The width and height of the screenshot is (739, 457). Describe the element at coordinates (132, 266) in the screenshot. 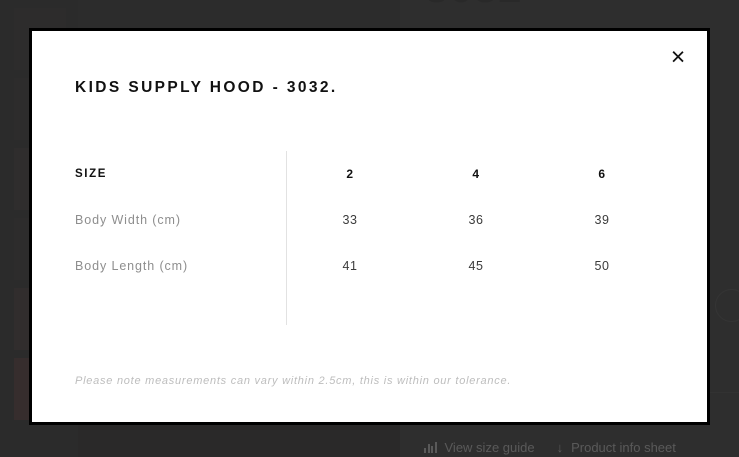

I see `measurement-label: Body Length (cm)` at that location.